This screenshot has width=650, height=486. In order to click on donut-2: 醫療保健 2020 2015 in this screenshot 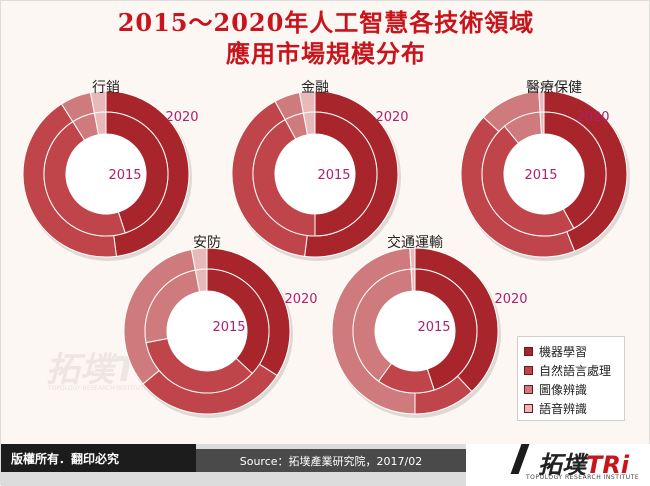, I will do `click(545, 170)`.